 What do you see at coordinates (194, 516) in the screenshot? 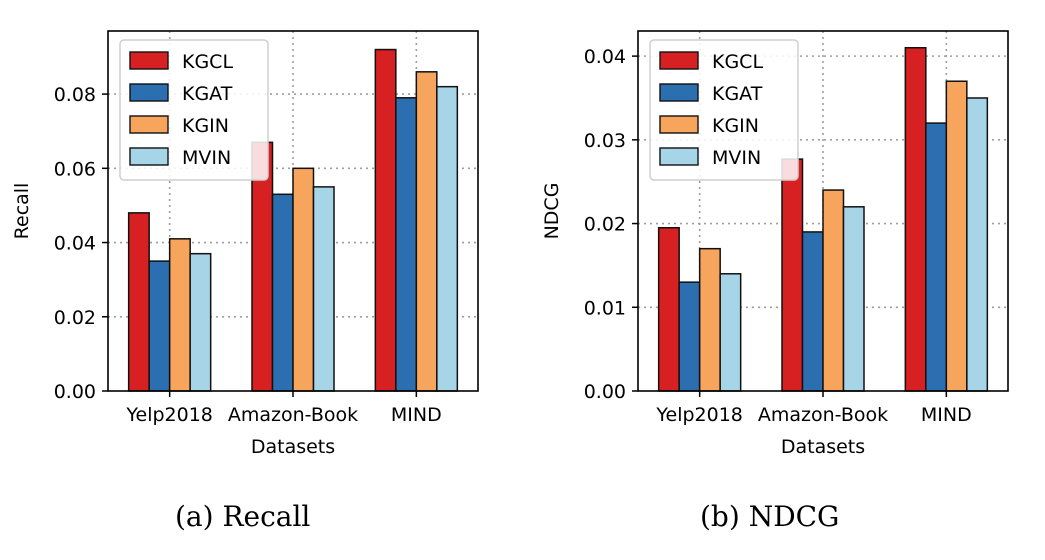
I see `caption-a-label: (a)` at bounding box center [194, 516].